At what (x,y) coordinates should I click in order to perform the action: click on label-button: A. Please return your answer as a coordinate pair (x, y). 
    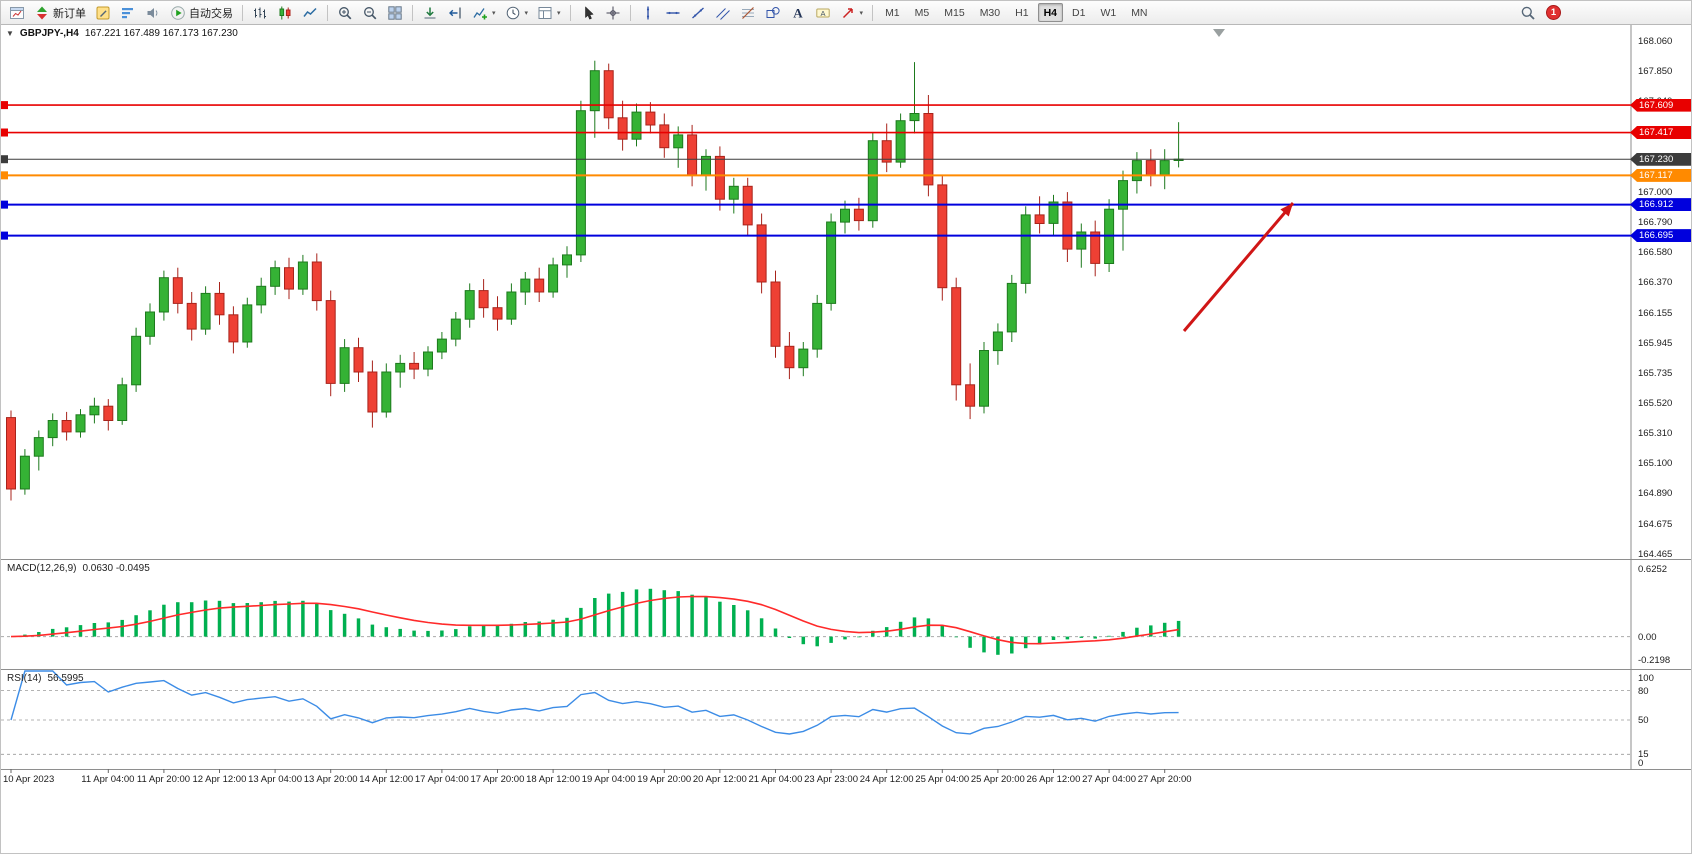
    Looking at the image, I should click on (823, 12).